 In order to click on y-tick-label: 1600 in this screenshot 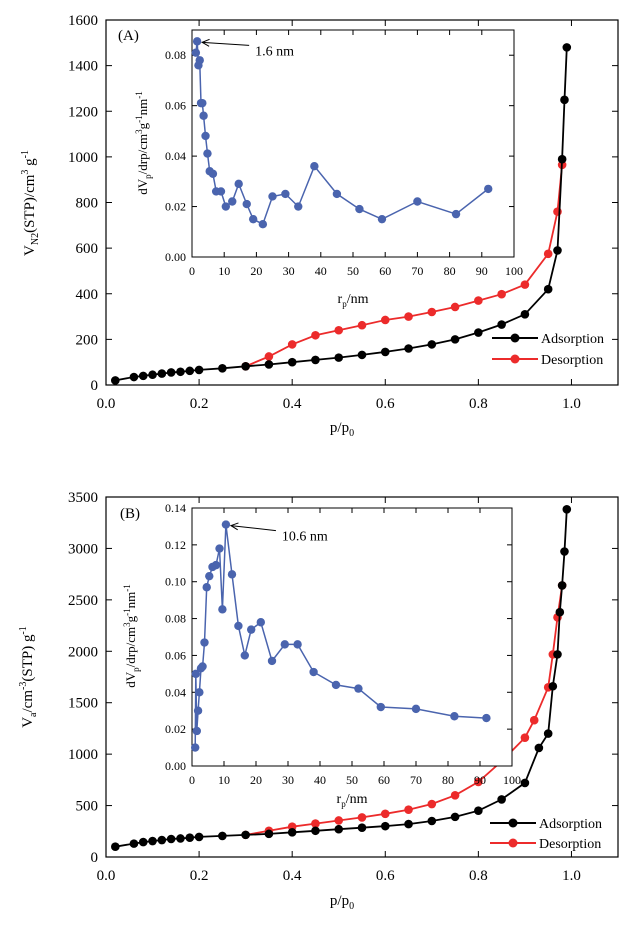, I will do `click(83, 21)`.